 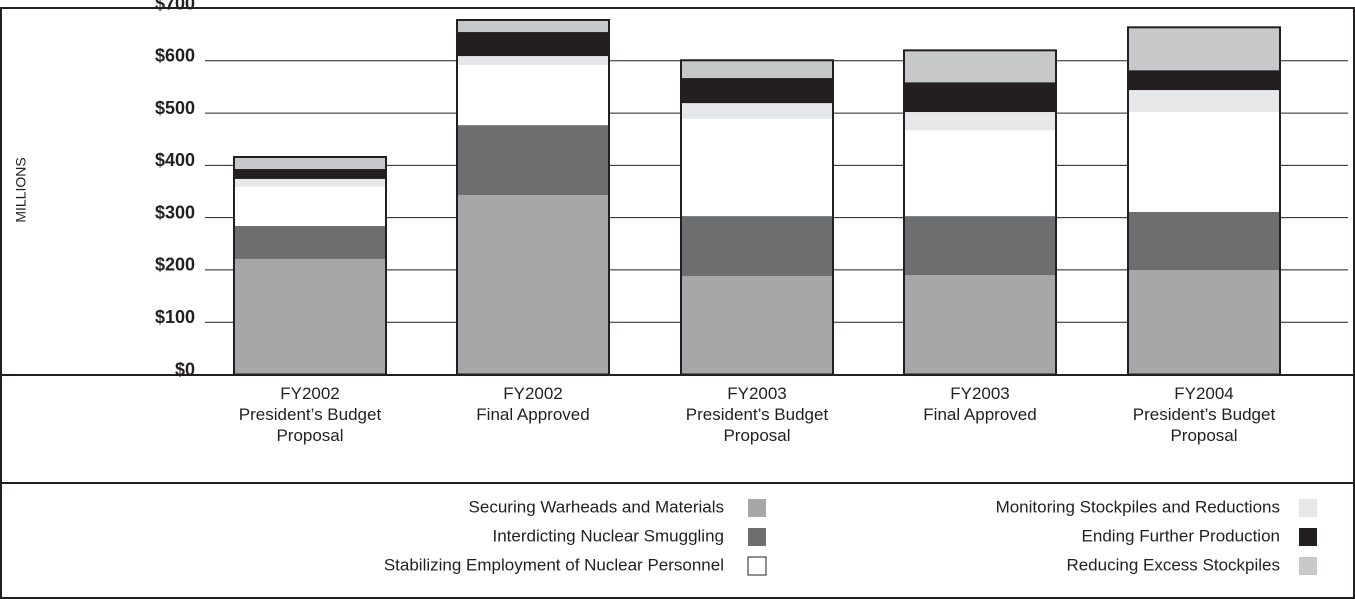 I want to click on x-tick-label: FY2003 President’s Budget Proposal, so click(x=757, y=414).